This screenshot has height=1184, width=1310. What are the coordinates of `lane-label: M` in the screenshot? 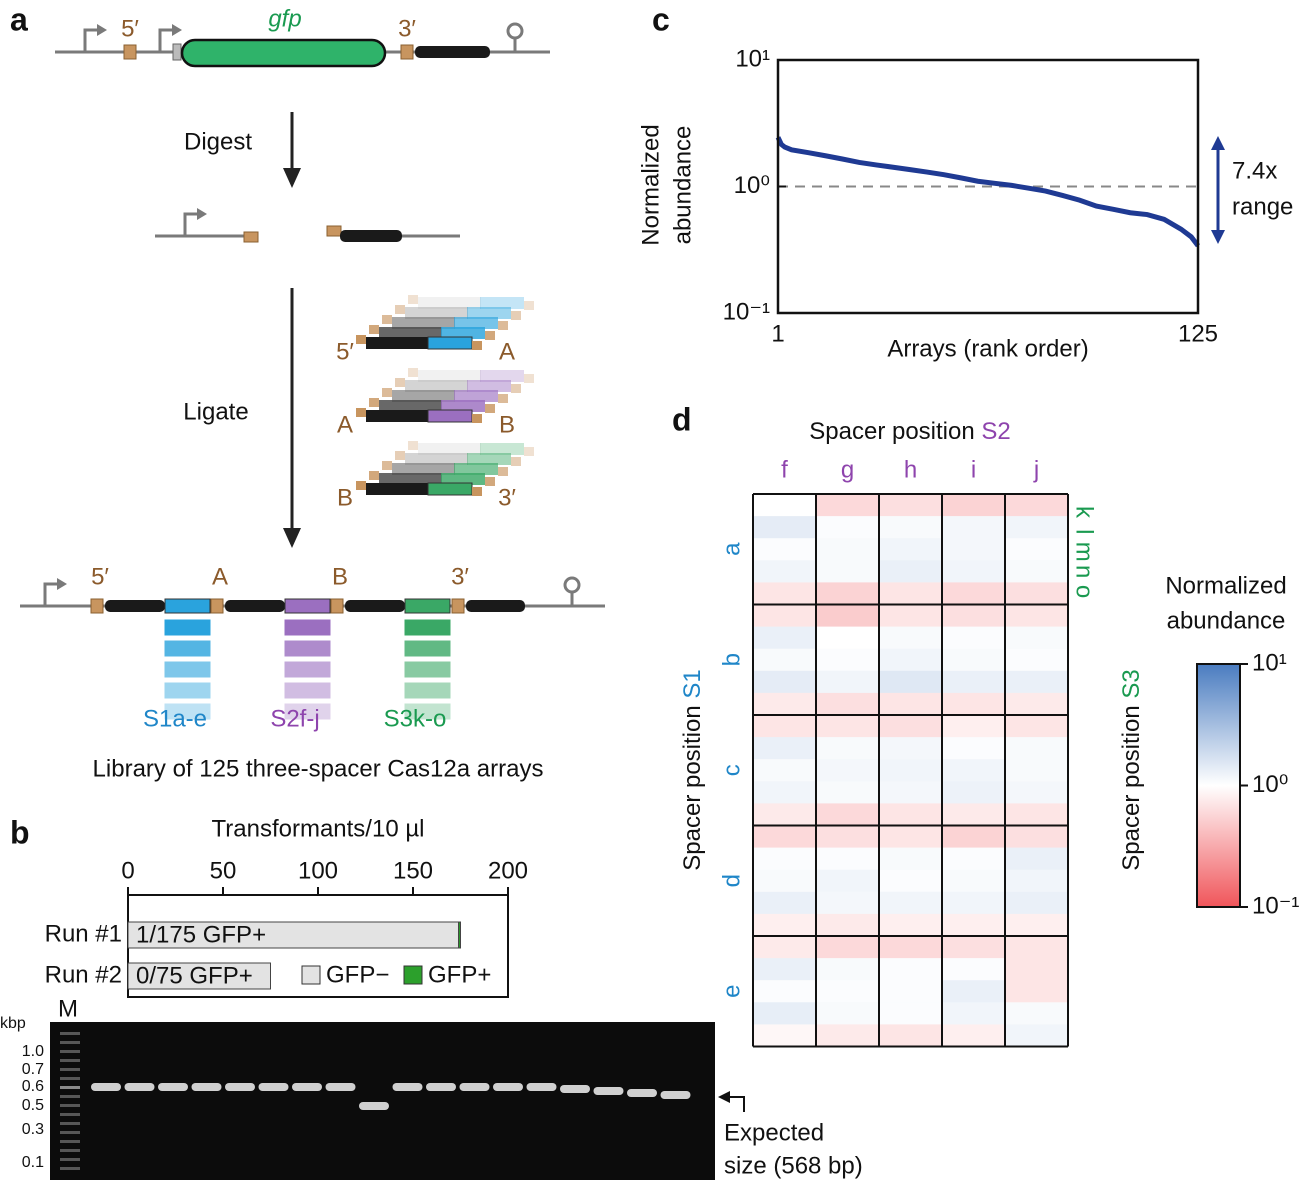 It's located at (68, 1008).